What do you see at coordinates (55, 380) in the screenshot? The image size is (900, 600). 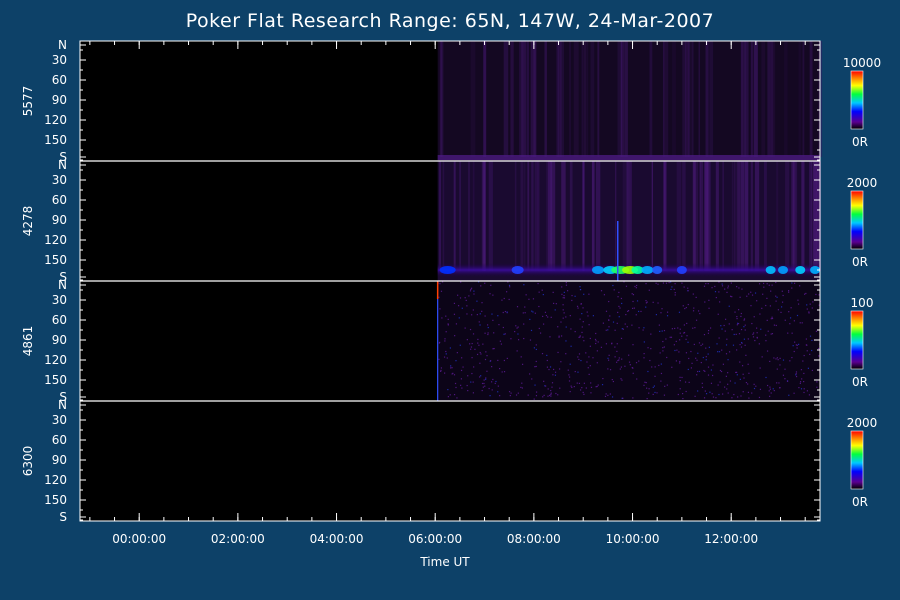 I see `y-tick-label: 150` at bounding box center [55, 380].